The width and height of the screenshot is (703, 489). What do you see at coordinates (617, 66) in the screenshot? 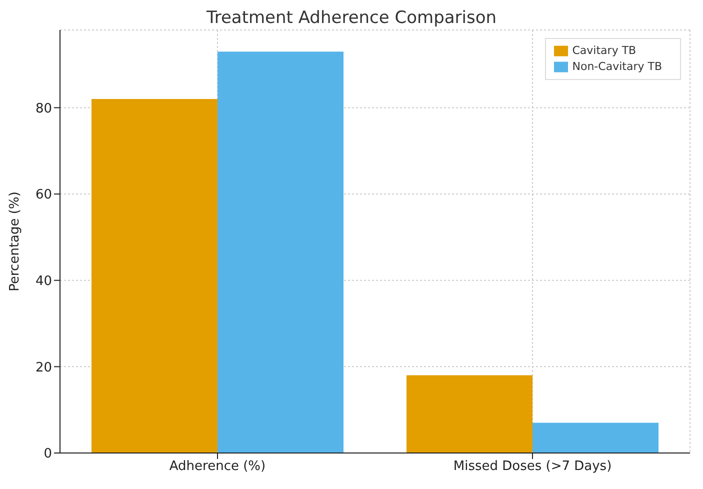
I see `legend-label: Non-Cavitary TB` at bounding box center [617, 66].